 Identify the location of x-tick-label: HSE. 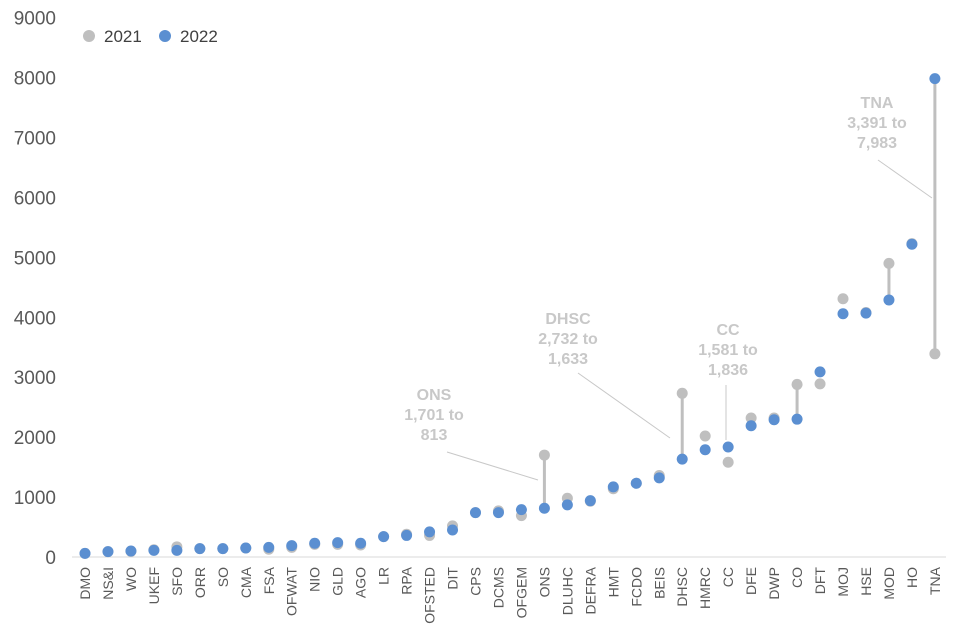
(866, 581).